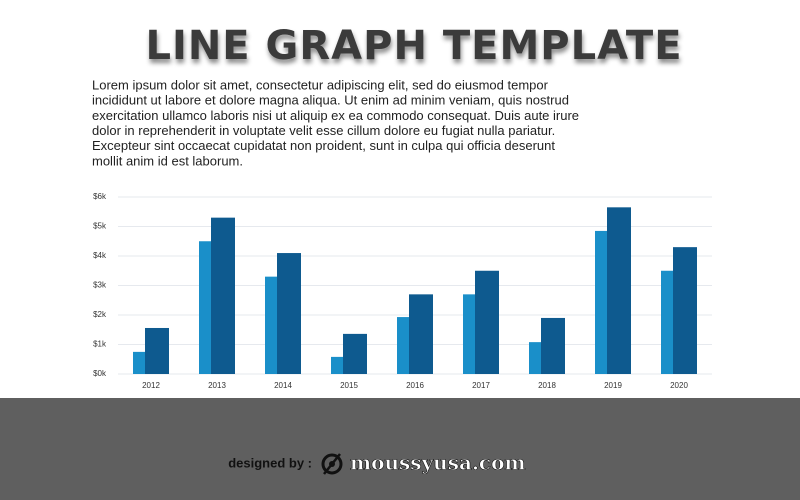 The image size is (800, 500). Describe the element at coordinates (332, 464) in the screenshot. I see `brand-logo` at that location.